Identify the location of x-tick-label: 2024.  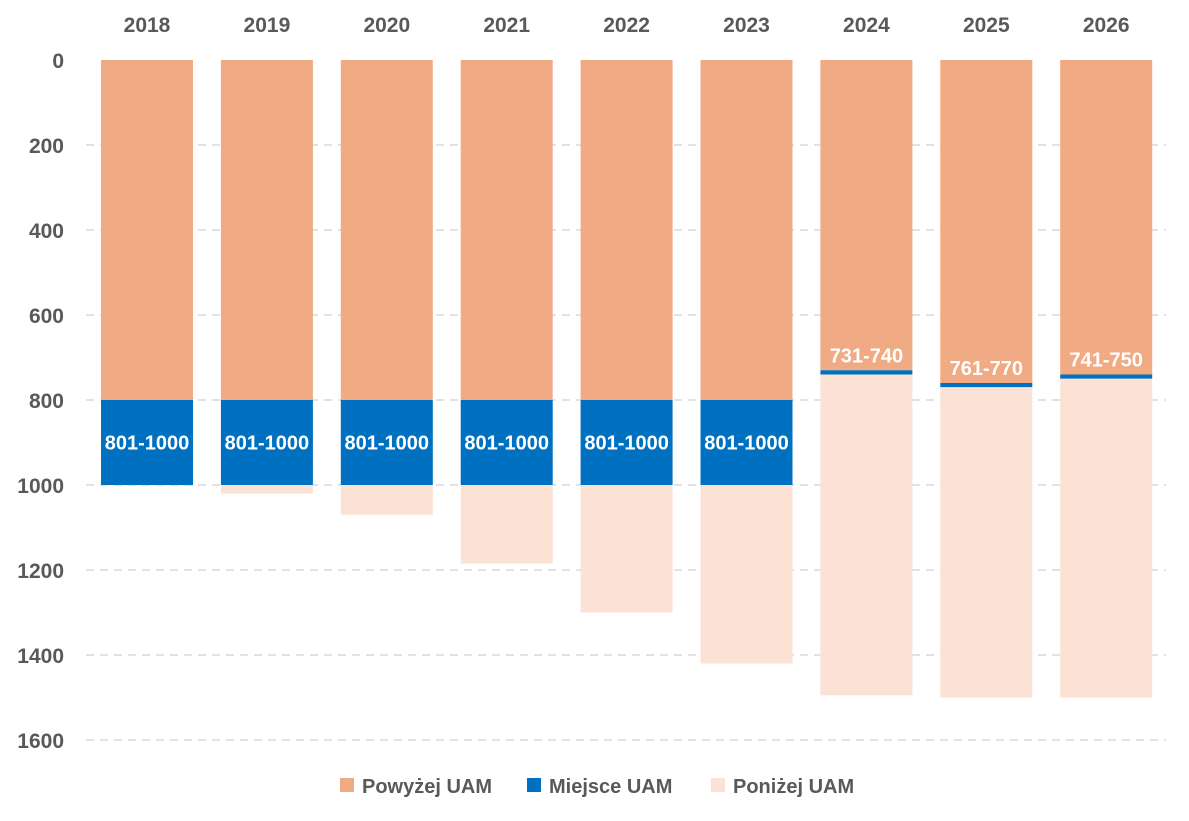
(866, 25).